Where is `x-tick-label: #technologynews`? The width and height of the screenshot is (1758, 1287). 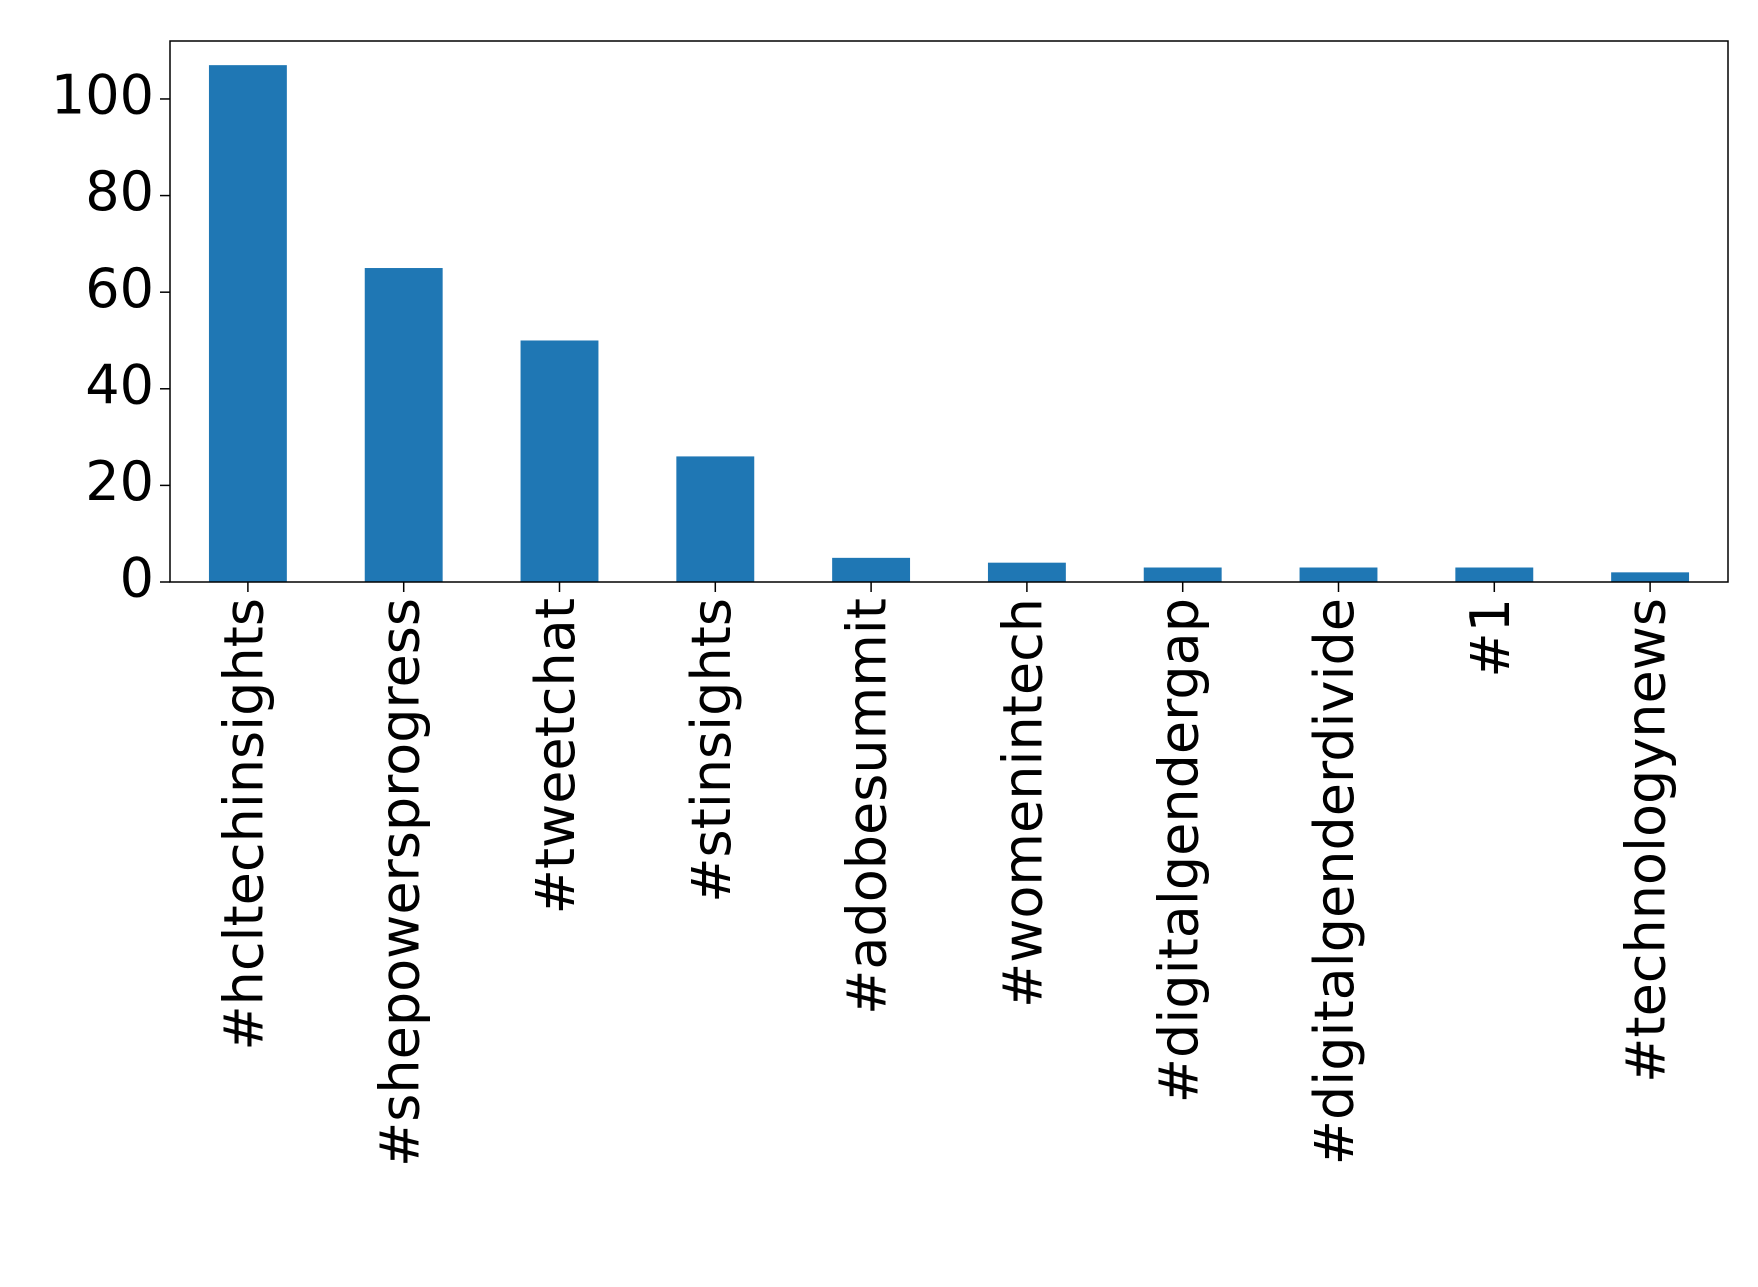 x-tick-label: #technologynews is located at coordinates (1646, 840).